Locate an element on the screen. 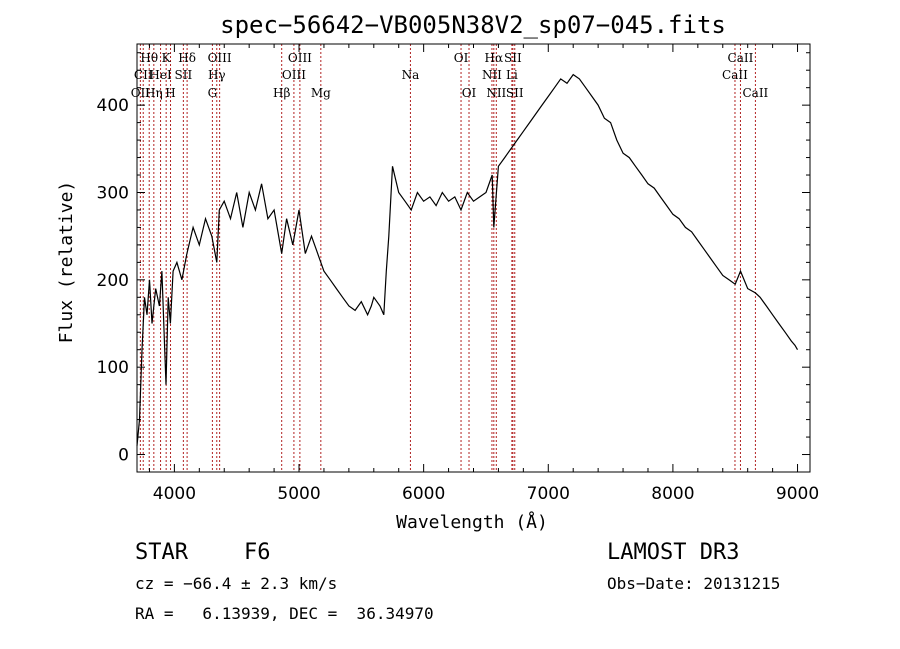  x-tick-label: 8000 is located at coordinates (672, 494).